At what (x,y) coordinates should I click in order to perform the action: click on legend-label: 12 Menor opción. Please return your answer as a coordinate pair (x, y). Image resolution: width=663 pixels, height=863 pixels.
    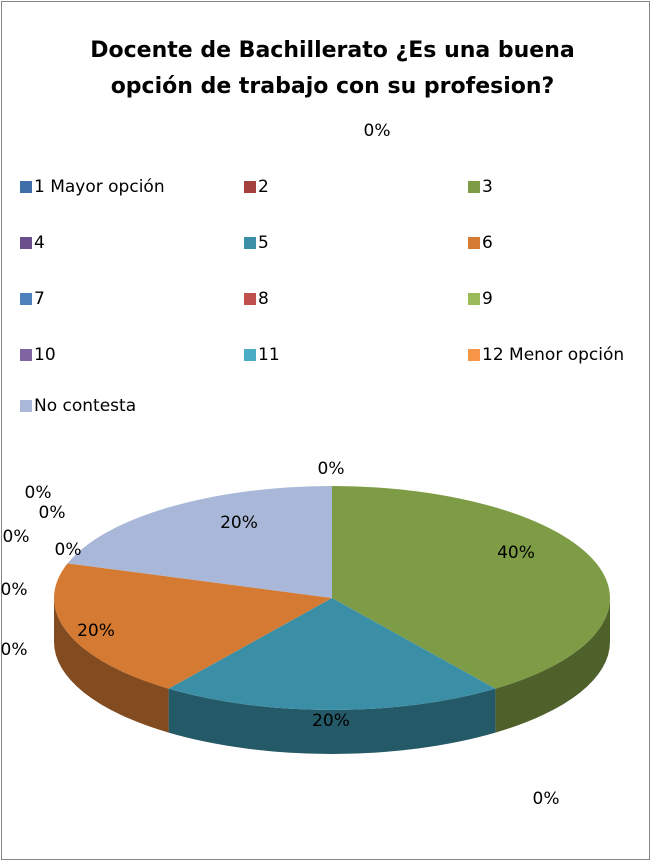
    Looking at the image, I should click on (553, 355).